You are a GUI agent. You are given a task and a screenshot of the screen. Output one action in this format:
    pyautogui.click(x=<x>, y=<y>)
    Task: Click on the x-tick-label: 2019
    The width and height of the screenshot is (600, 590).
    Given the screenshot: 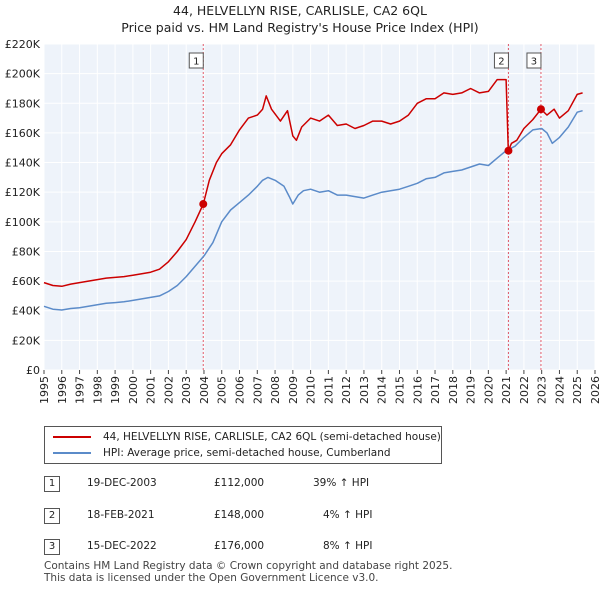 What is the action you would take?
    pyautogui.click(x=471, y=390)
    